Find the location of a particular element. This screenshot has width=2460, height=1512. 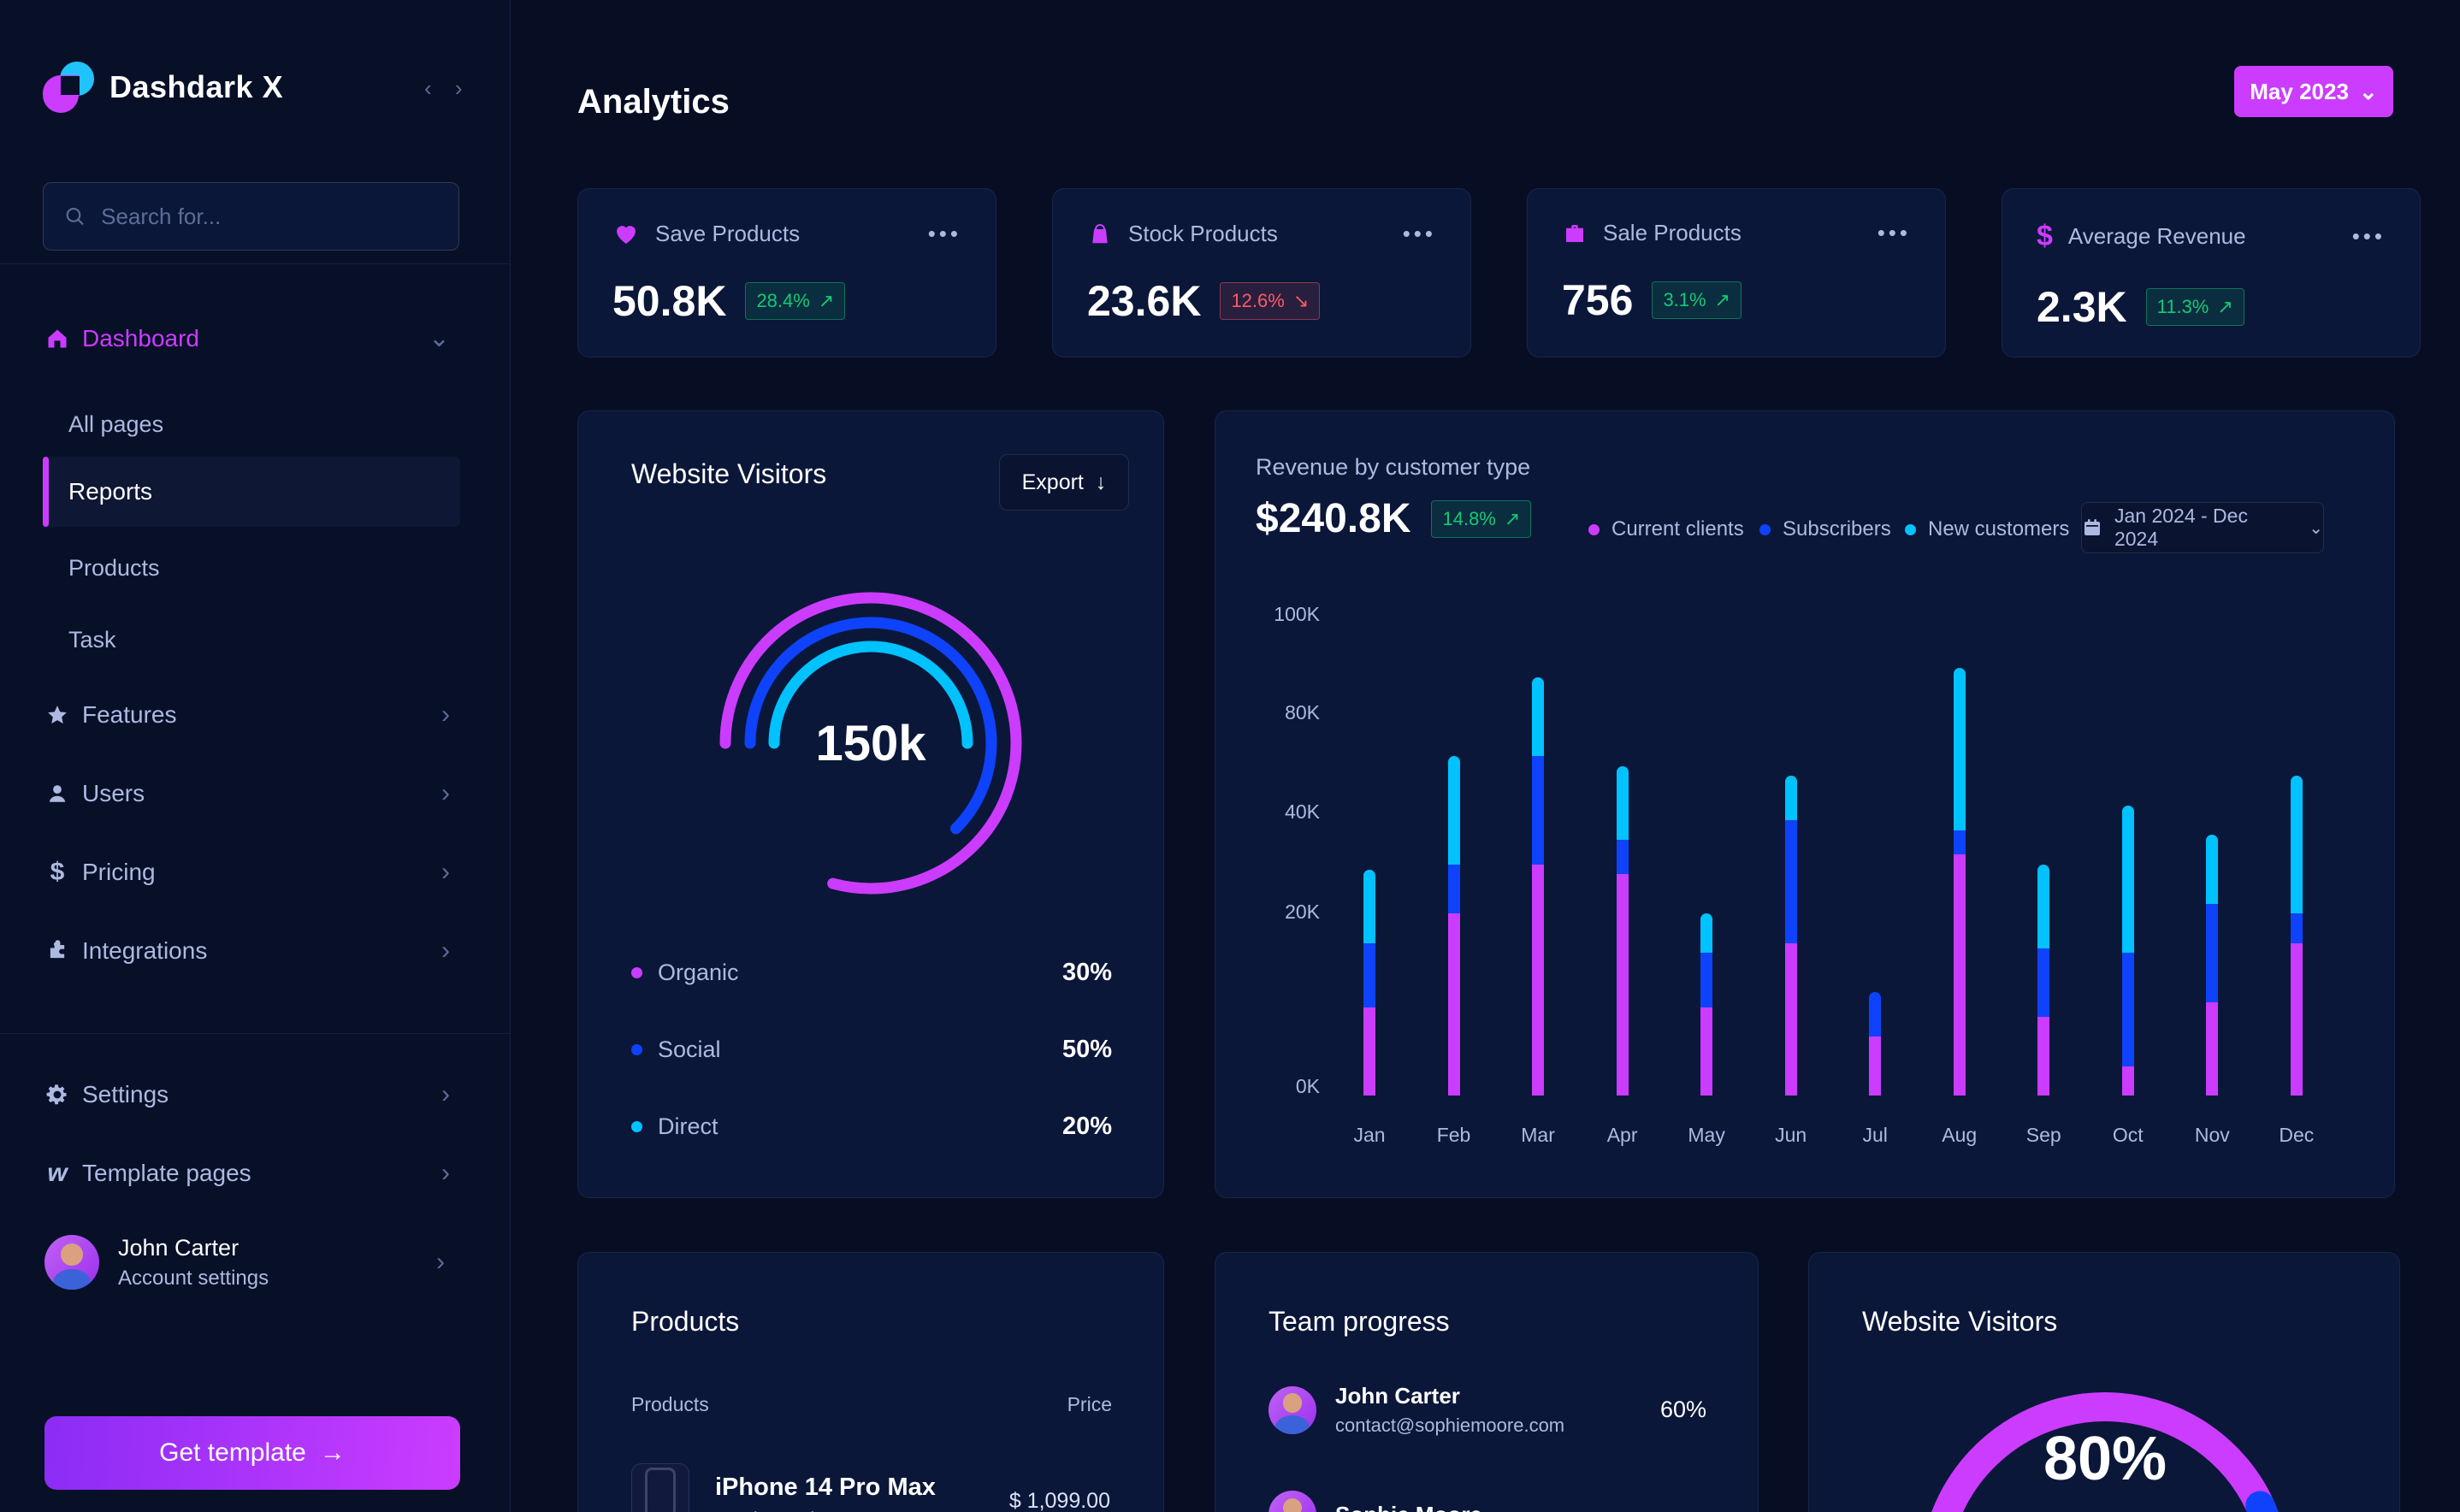

sidebar-item-reports: Reports is located at coordinates (252, 492).